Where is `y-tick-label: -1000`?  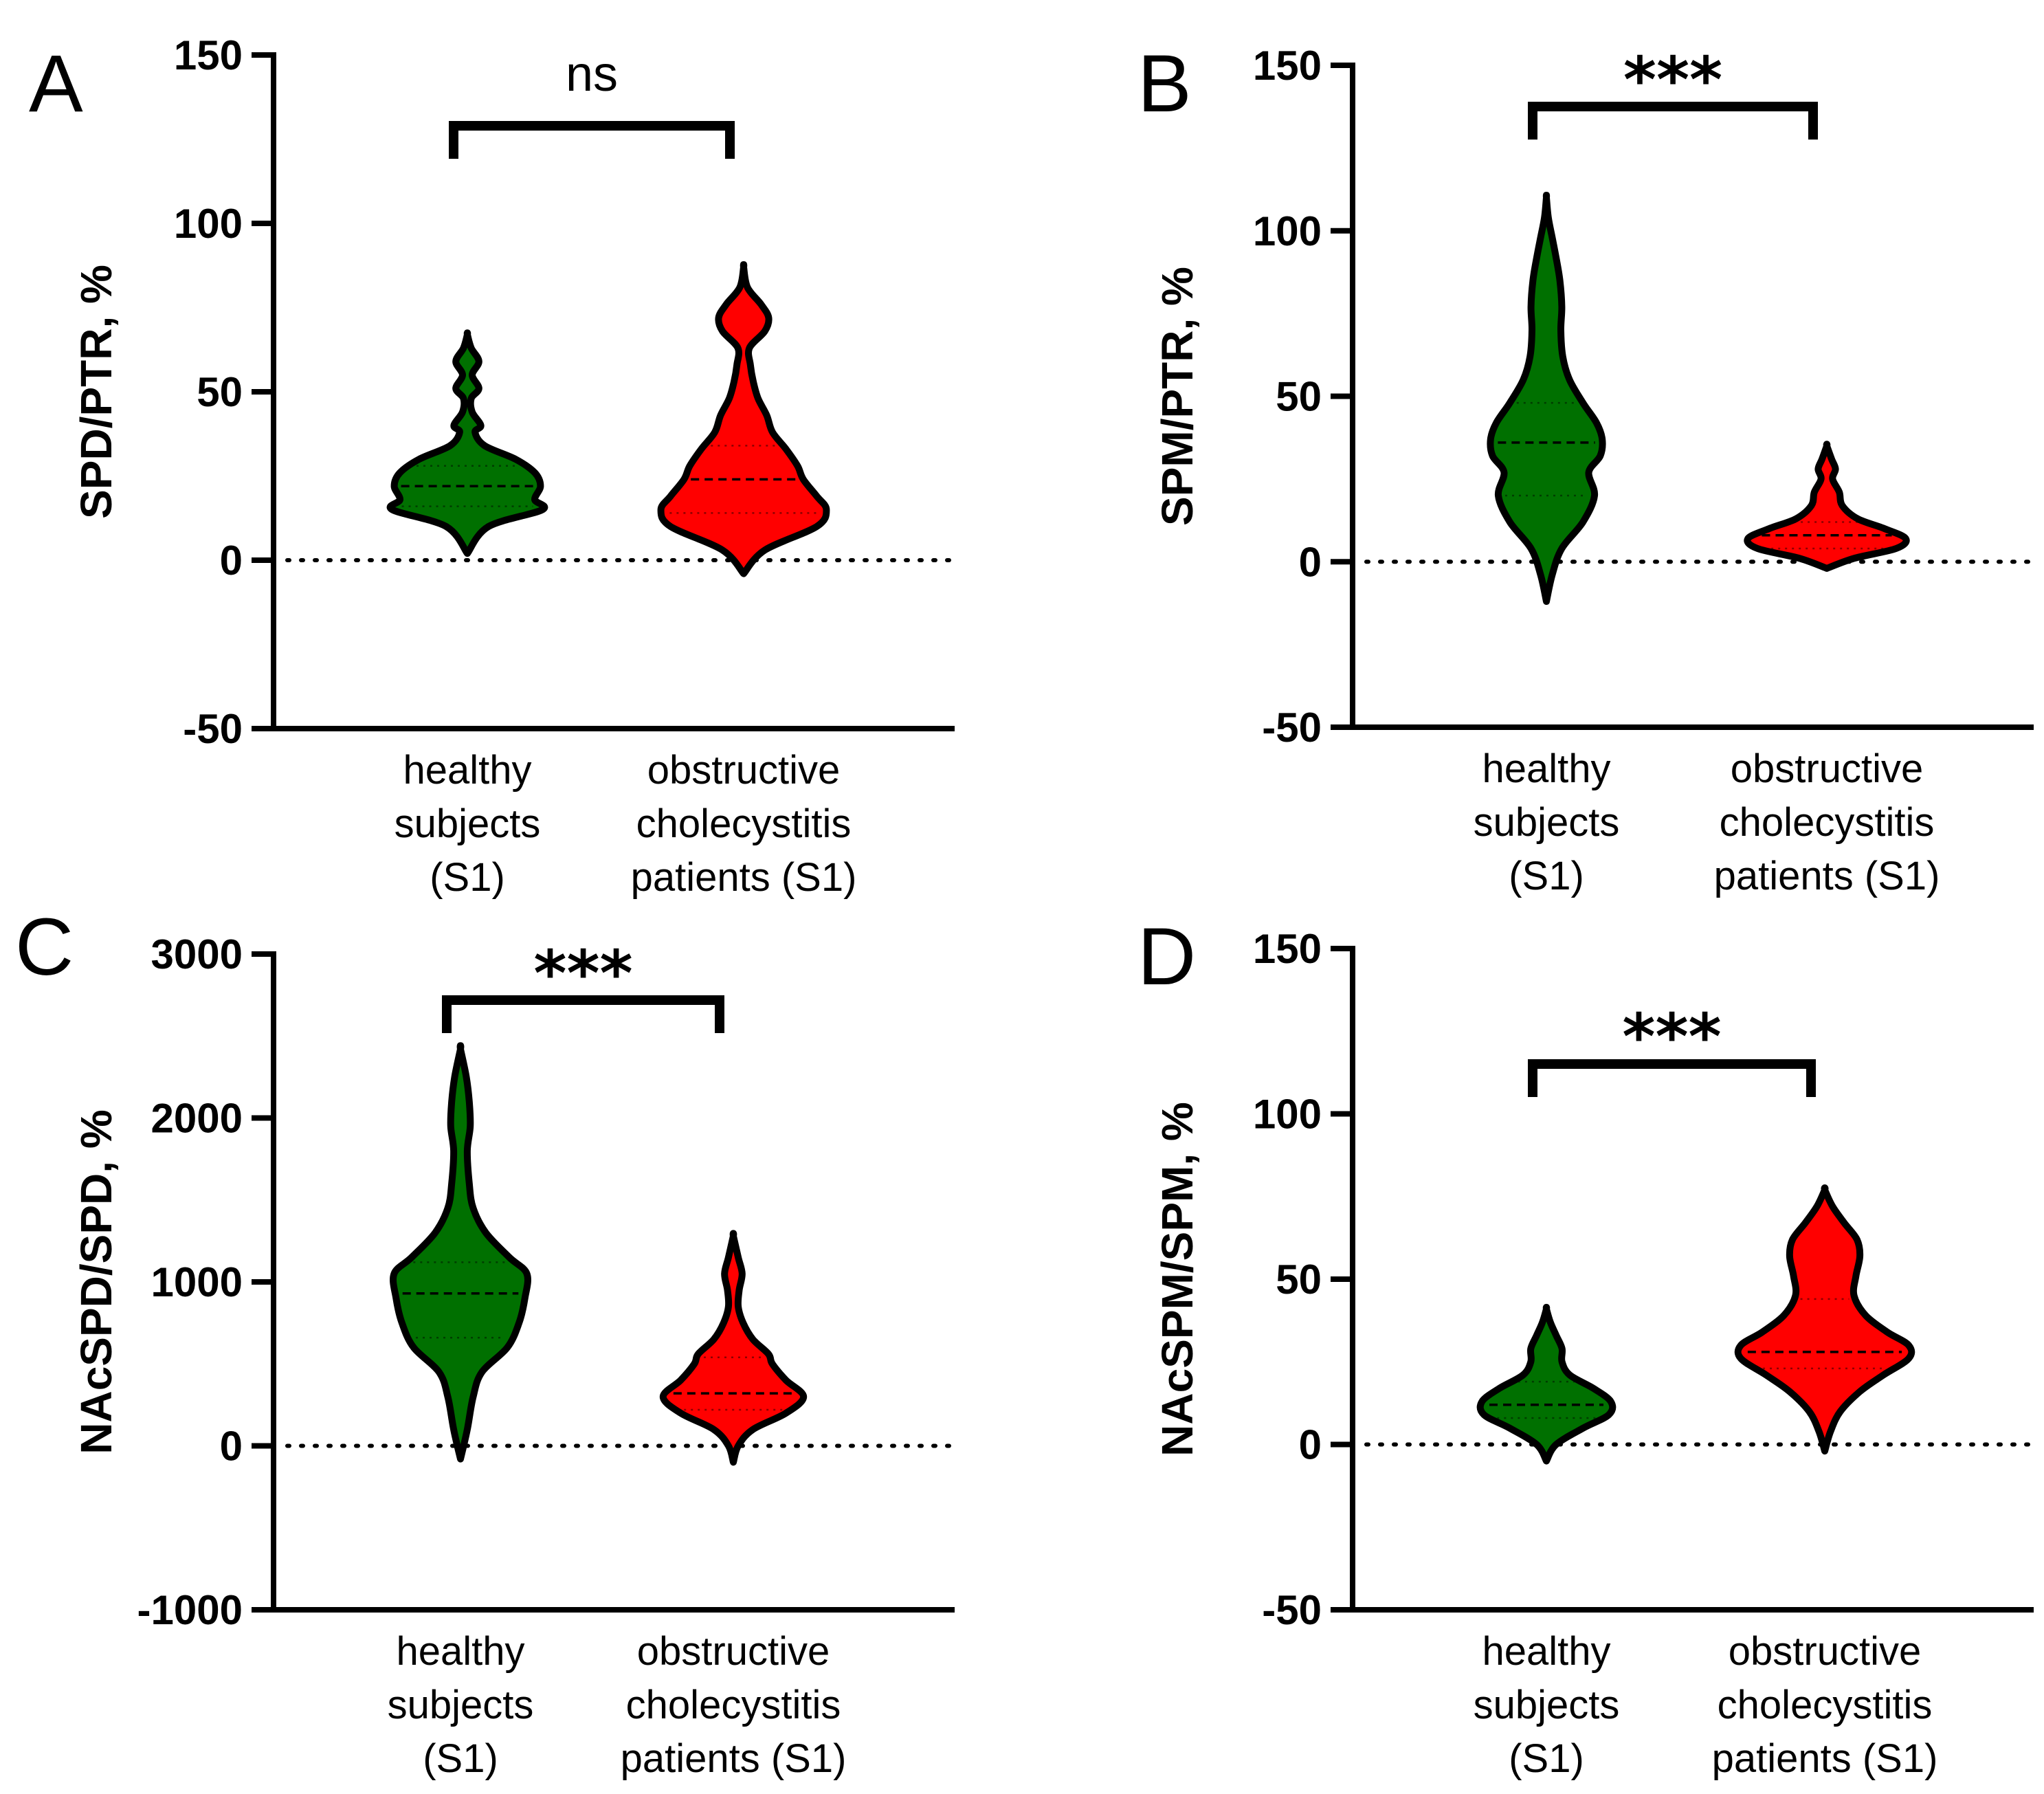
y-tick-label: -1000 is located at coordinates (190, 1610).